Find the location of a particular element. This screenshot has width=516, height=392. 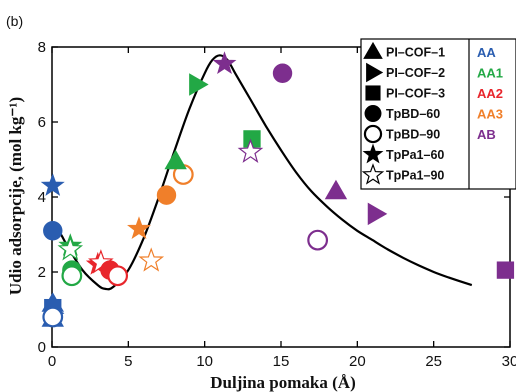

y-tick-label: 8 is located at coordinates (42, 47).